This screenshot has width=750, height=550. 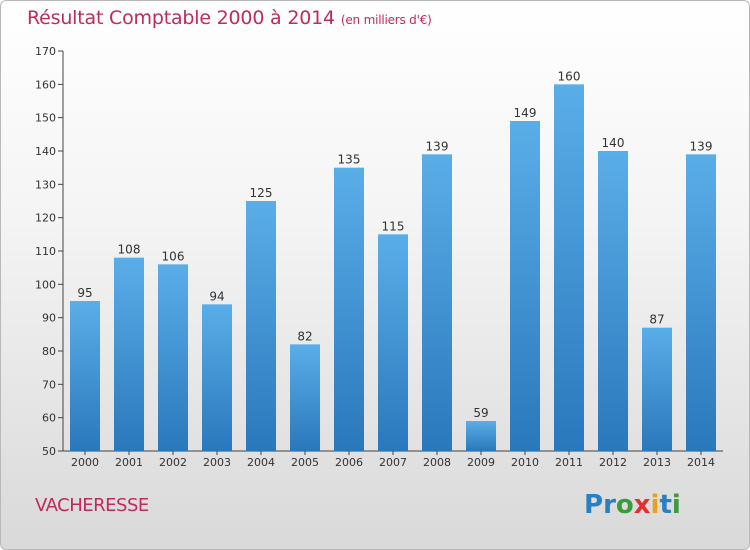 What do you see at coordinates (45, 218) in the screenshot?
I see `y-tick-label: 120` at bounding box center [45, 218].